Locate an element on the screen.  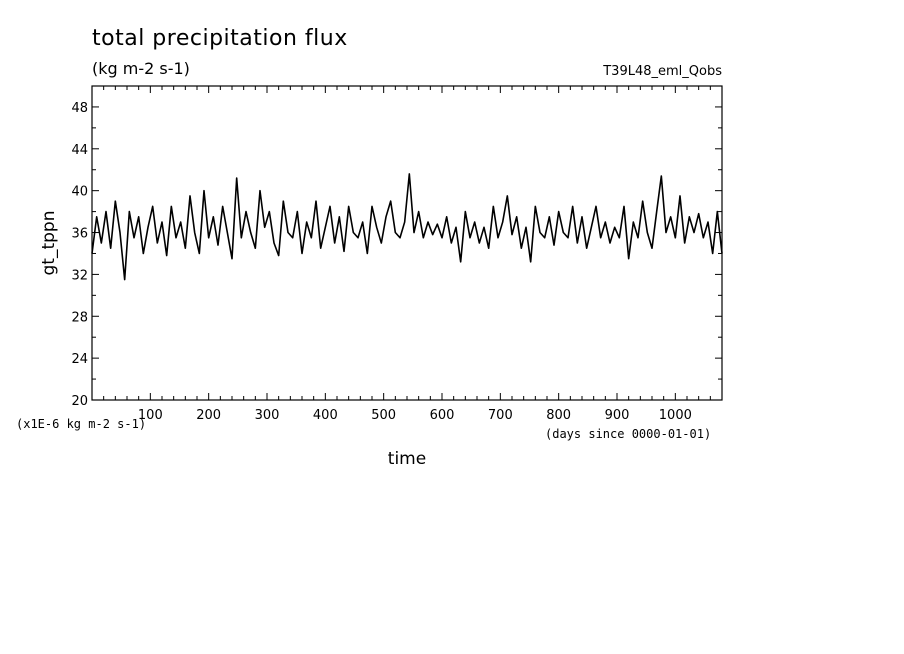
series-line is located at coordinates (407, 227).